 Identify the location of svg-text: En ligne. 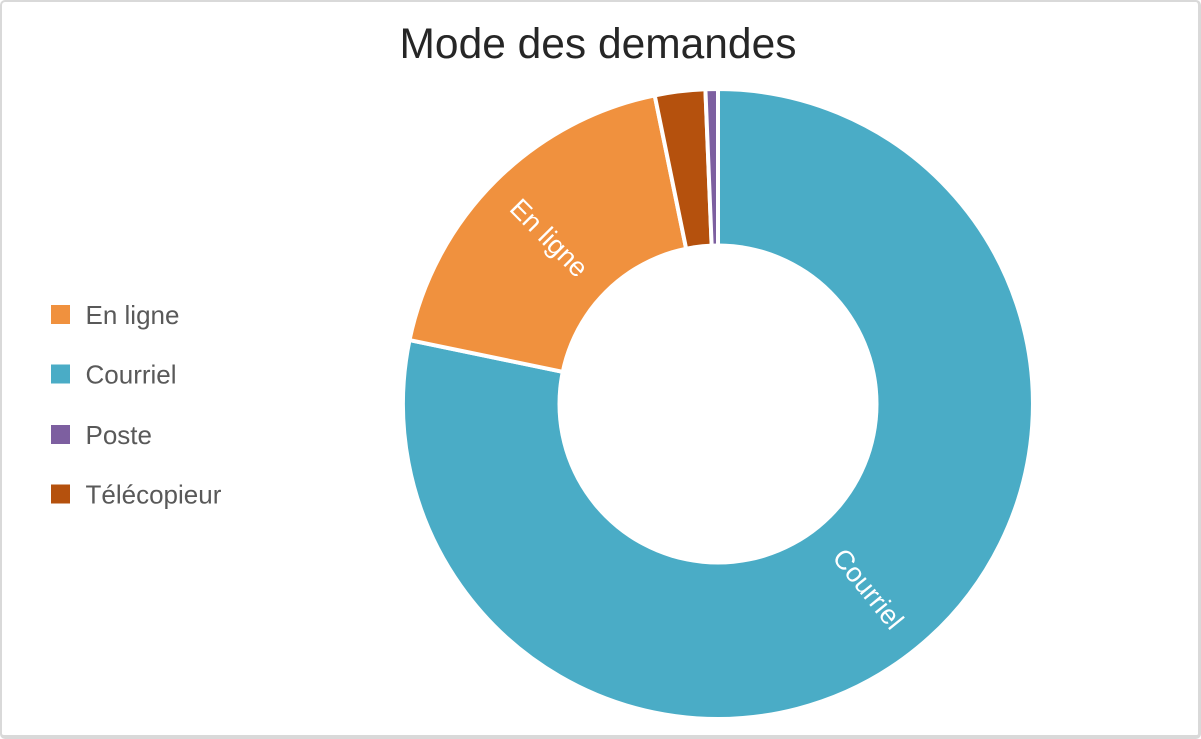
(133, 315).